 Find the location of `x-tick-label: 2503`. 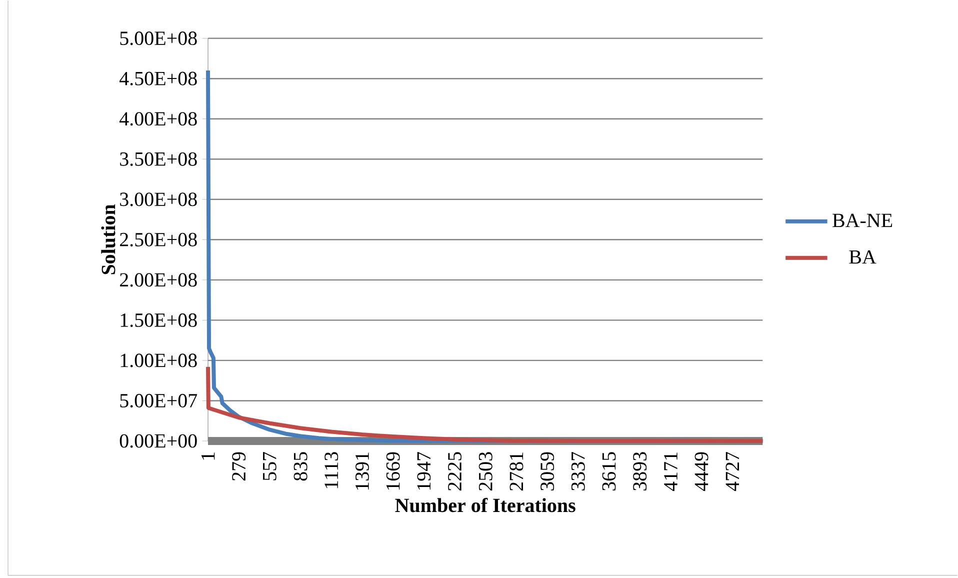

x-tick-label: 2503 is located at coordinates (485, 471).